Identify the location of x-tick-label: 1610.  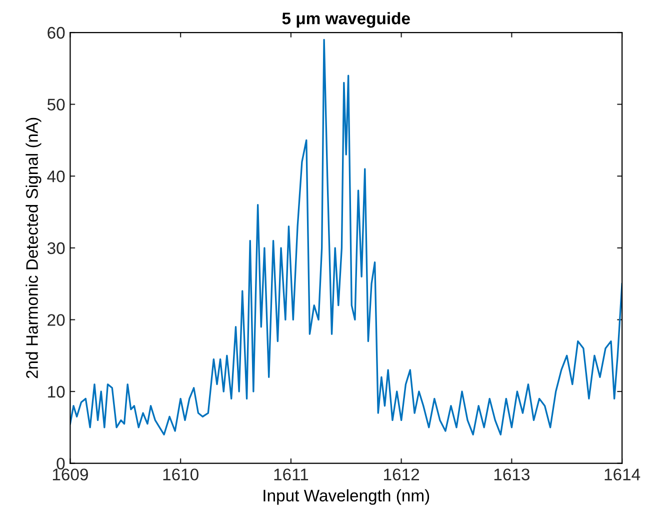
(180, 474).